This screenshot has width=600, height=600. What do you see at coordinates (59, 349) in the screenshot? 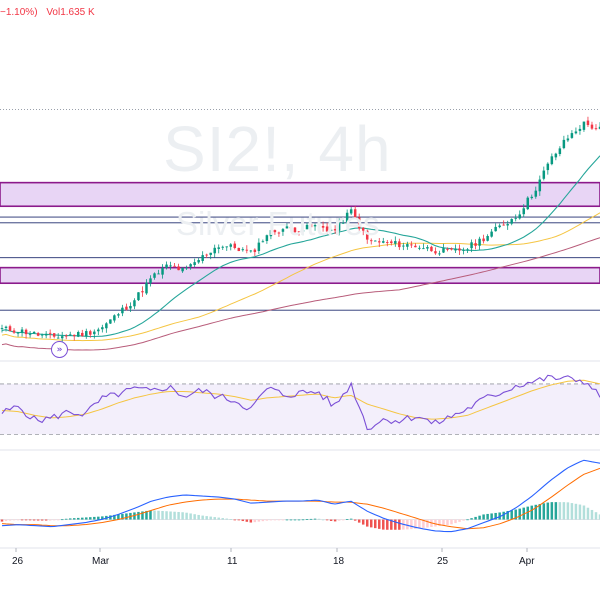
I see `go-to-realtime-button: »` at bounding box center [59, 349].